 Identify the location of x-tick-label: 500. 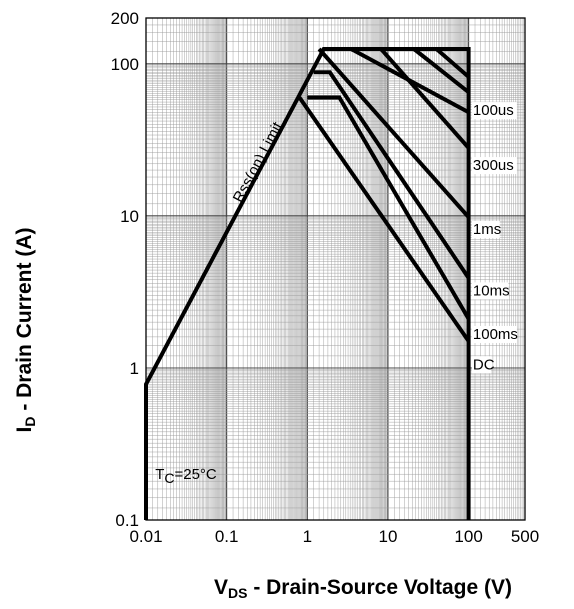
(525, 536).